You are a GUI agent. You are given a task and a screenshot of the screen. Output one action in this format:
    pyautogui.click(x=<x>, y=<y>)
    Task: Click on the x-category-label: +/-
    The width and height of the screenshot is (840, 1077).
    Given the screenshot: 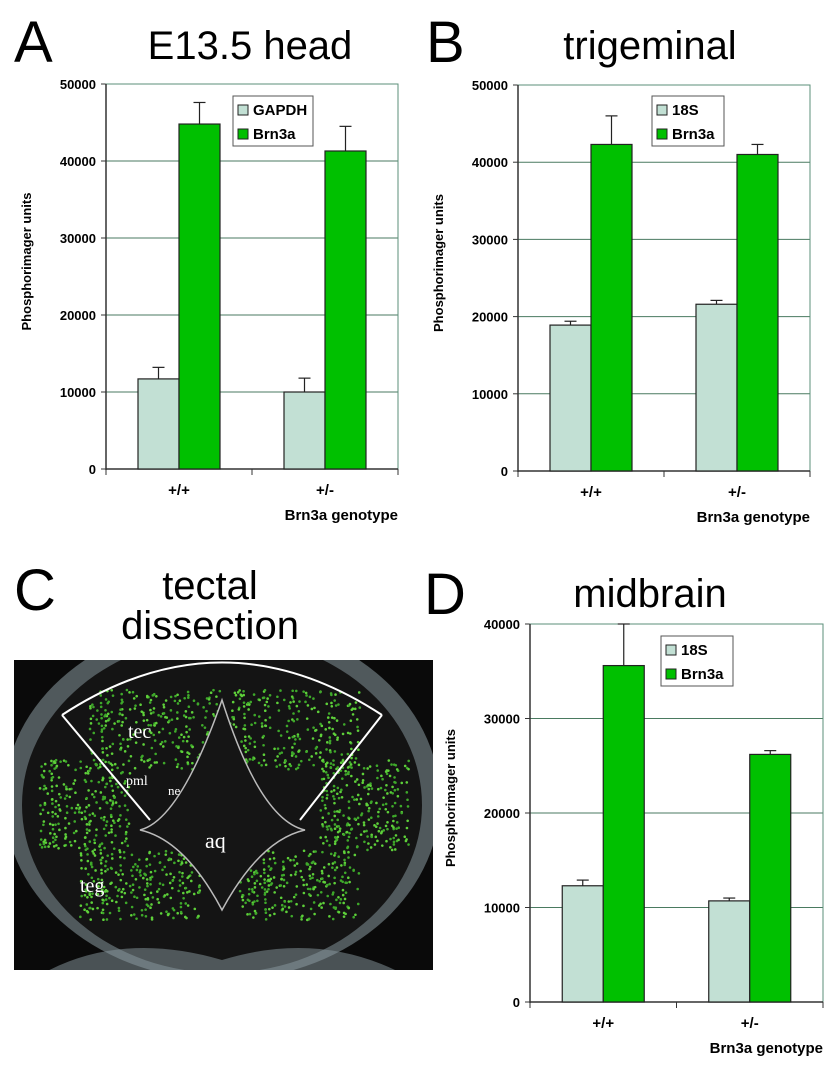 What is the action you would take?
    pyautogui.click(x=737, y=492)
    